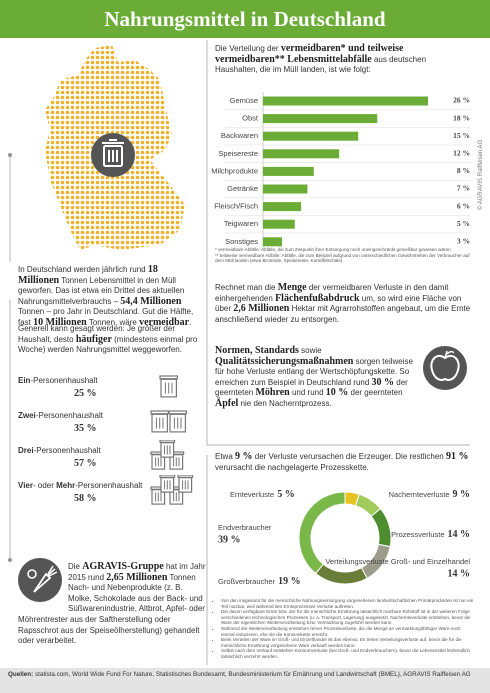  What do you see at coordinates (123, 566) in the screenshot?
I see `bold-text: AGRAVIS-Gruppe` at bounding box center [123, 566].